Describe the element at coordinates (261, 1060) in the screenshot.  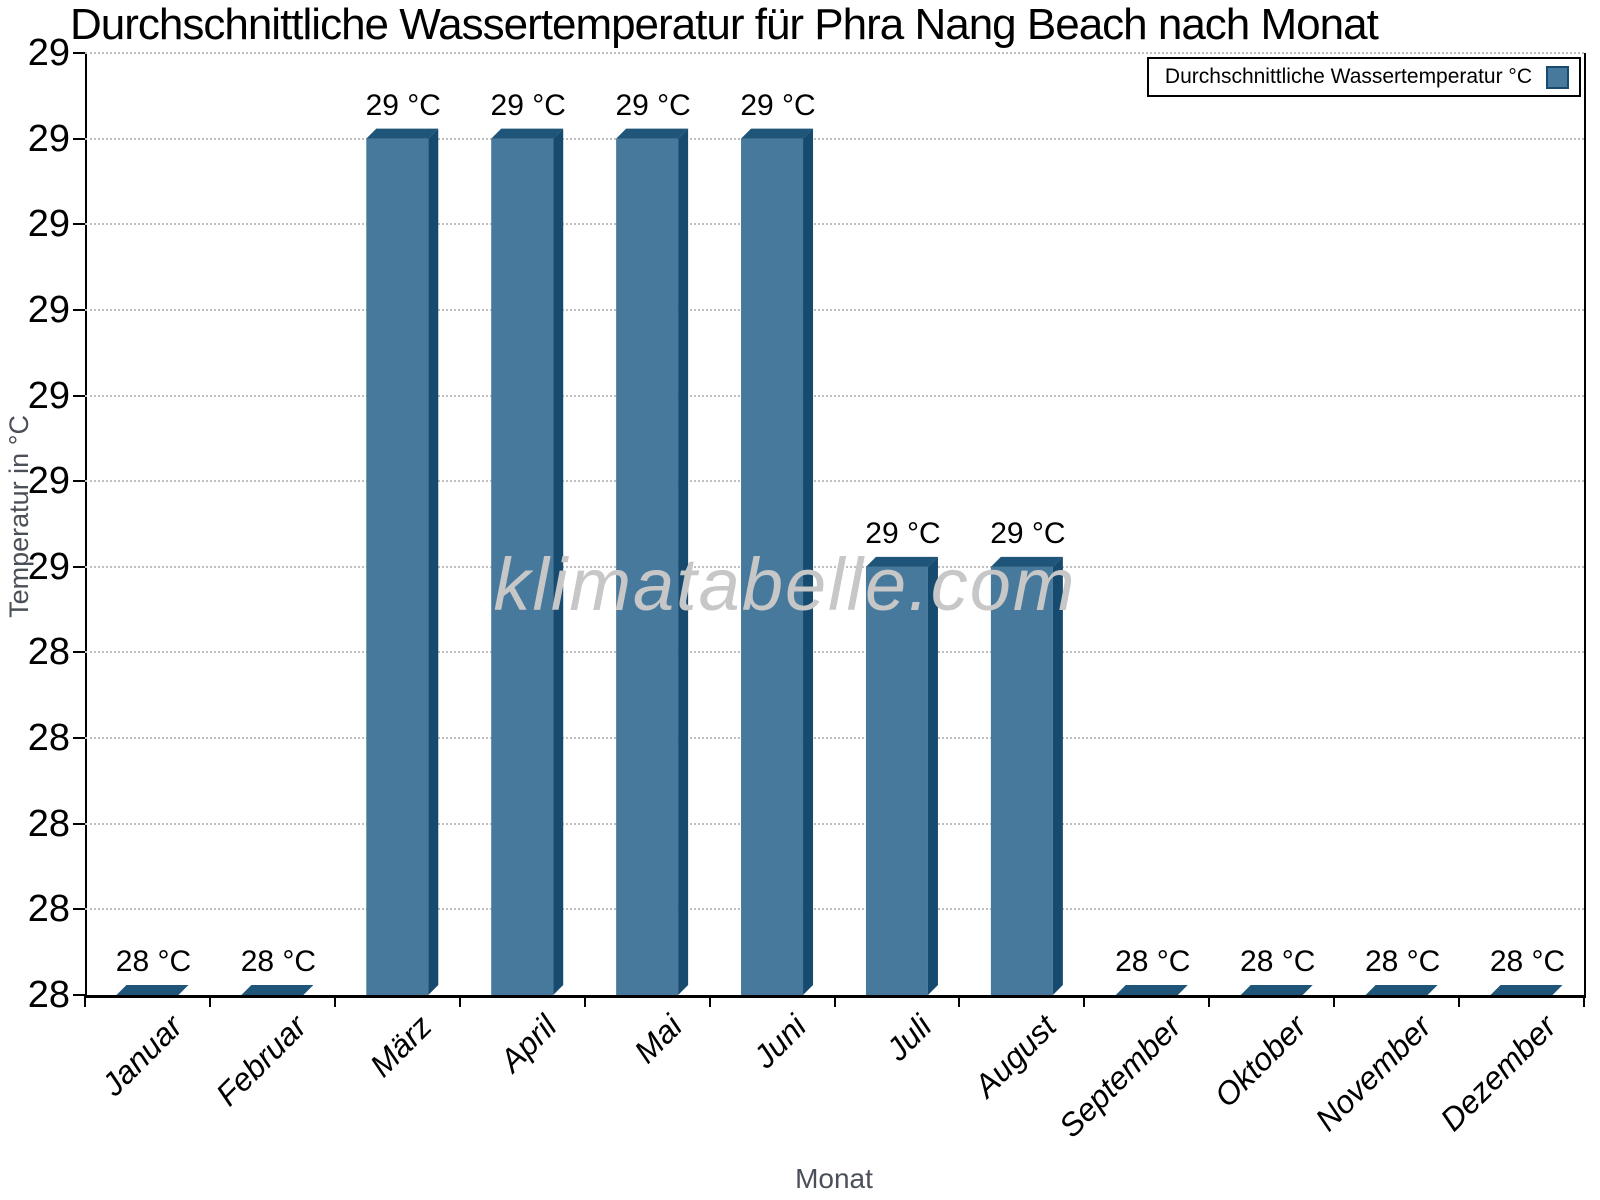
I see `x-category-label: Februar` at that location.